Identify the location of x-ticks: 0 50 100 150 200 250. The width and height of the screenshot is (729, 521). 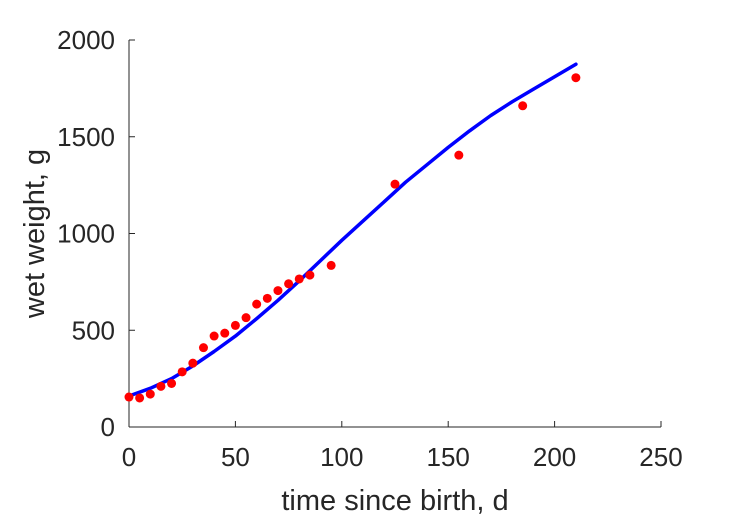
(402, 446).